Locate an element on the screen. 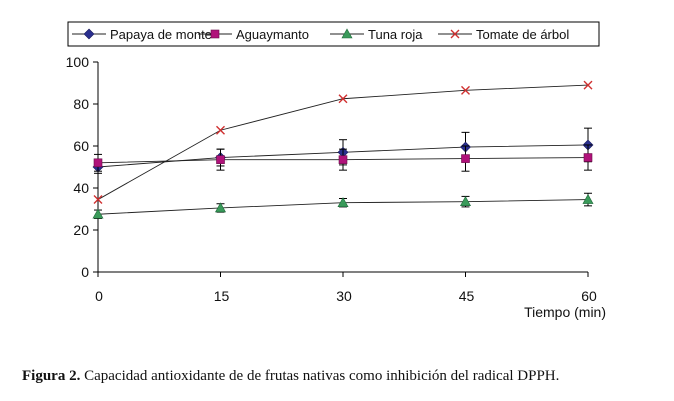  series-tuna-roja is located at coordinates (343, 205).